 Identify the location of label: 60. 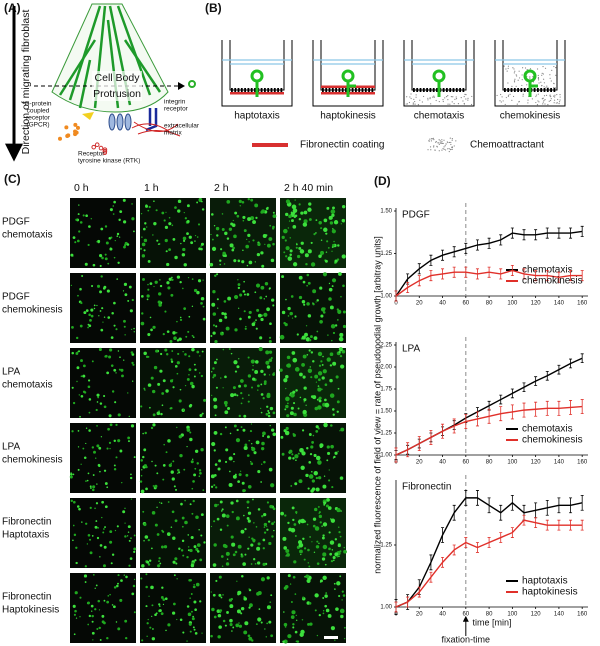
(465, 463).